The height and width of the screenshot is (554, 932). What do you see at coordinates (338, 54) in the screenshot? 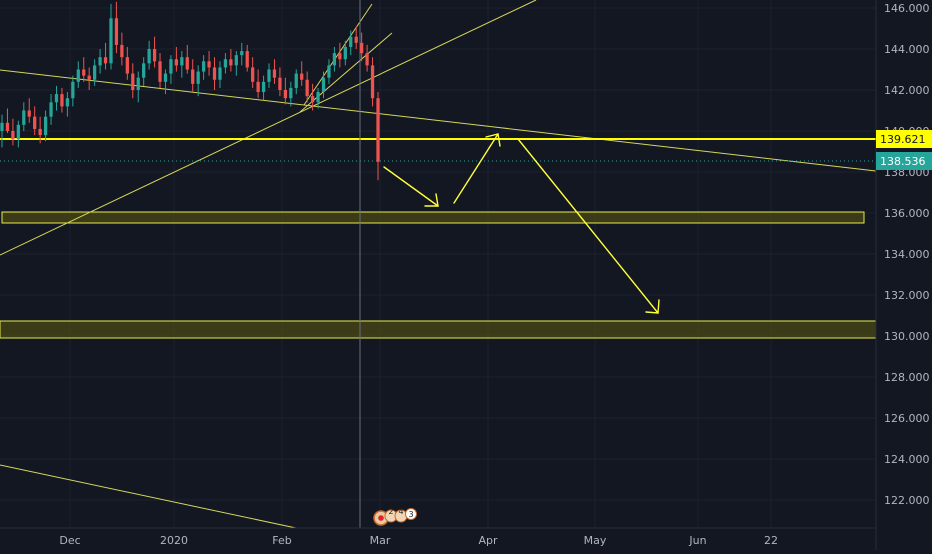
I see `channel-upper-trendline` at bounding box center [338, 54].